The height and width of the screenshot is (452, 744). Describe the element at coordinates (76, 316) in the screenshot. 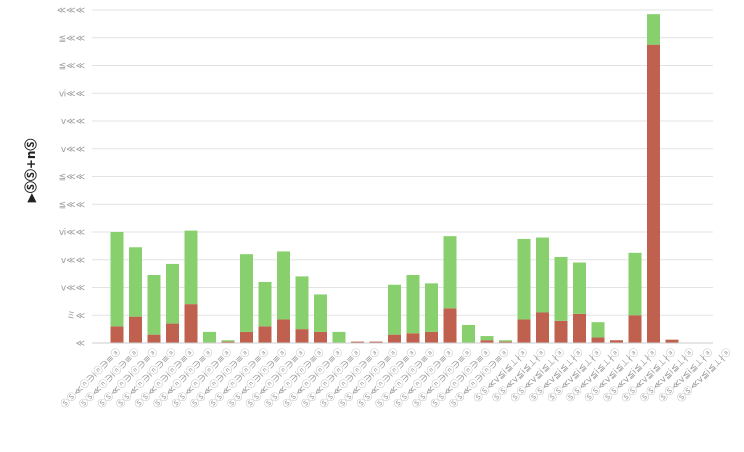

I see `y-tick-label: ミ≪` at that location.